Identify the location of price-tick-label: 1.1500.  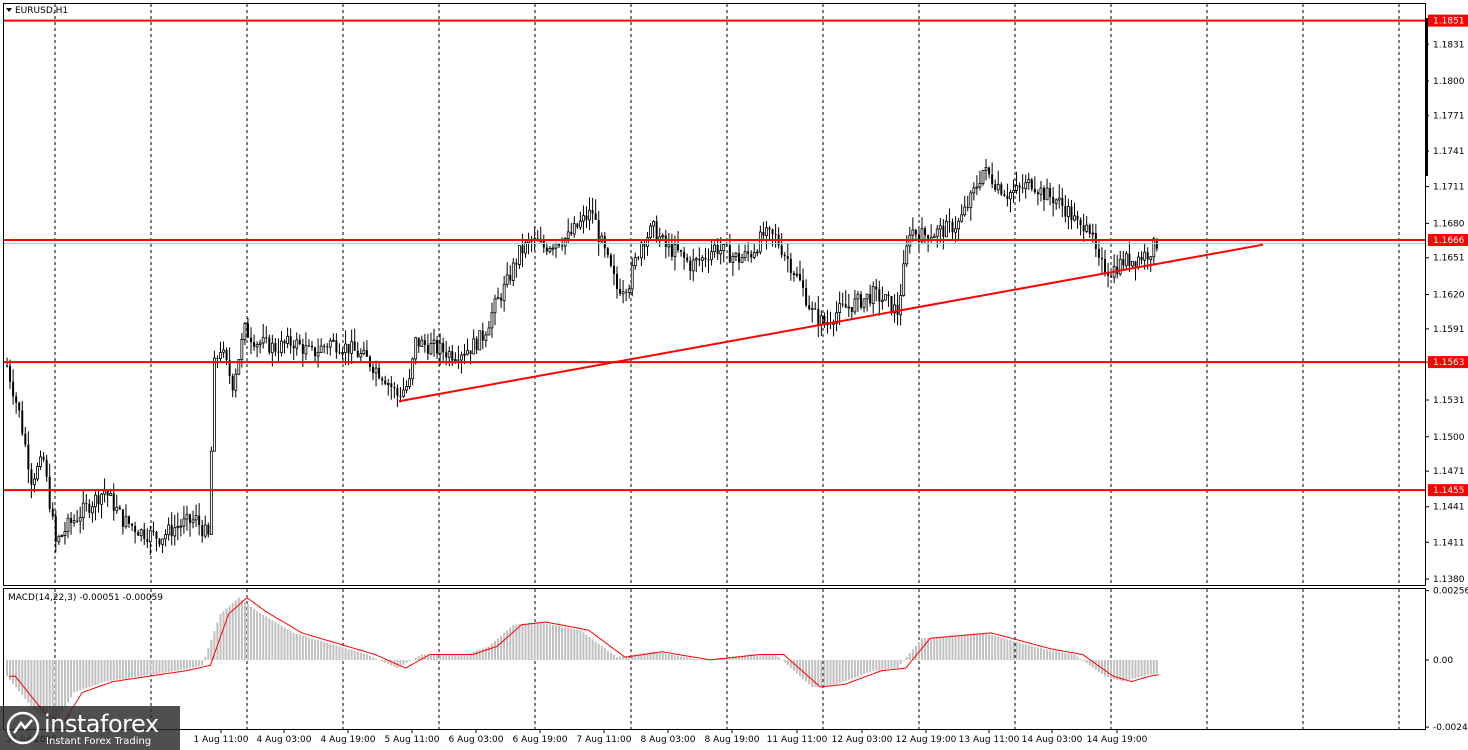
(1449, 438).